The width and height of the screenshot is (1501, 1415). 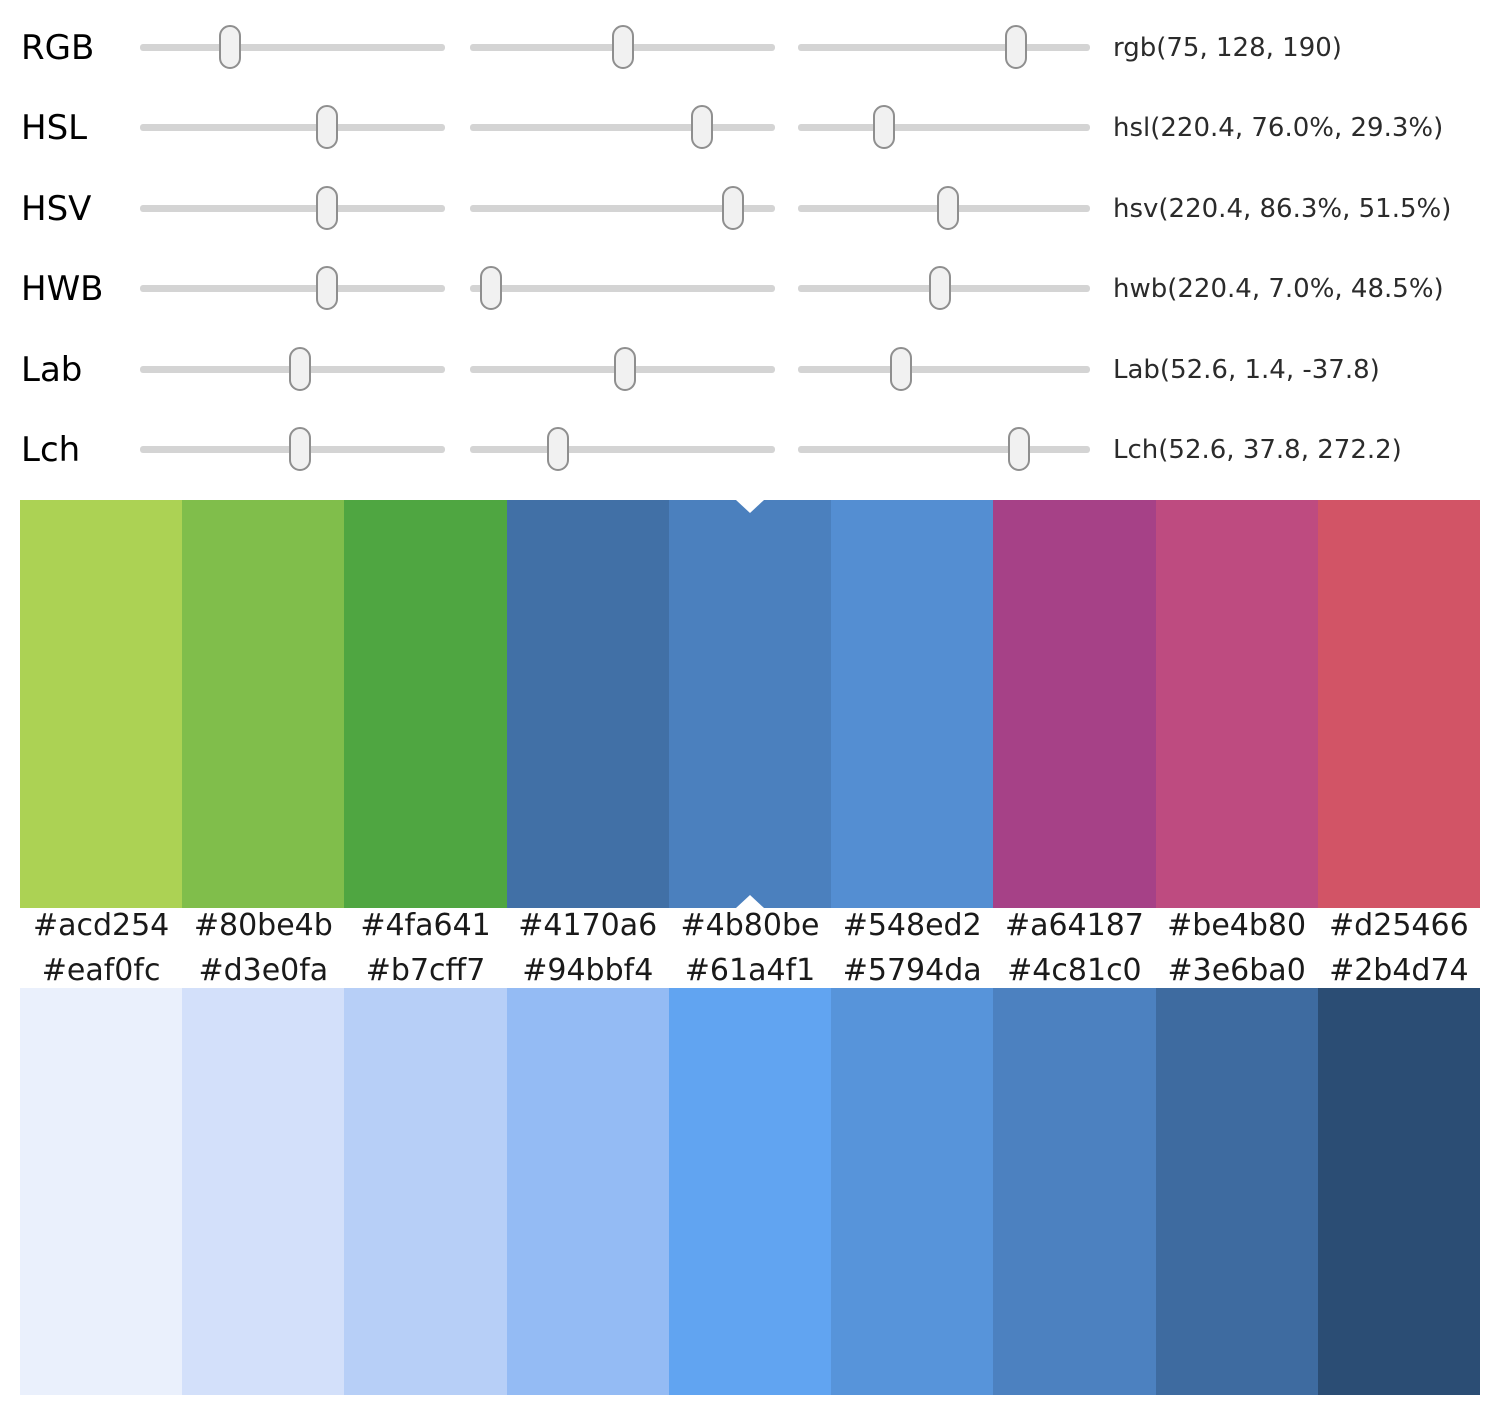 What do you see at coordinates (588, 925) in the screenshot?
I see `swatch-hex-label: #4170a6` at bounding box center [588, 925].